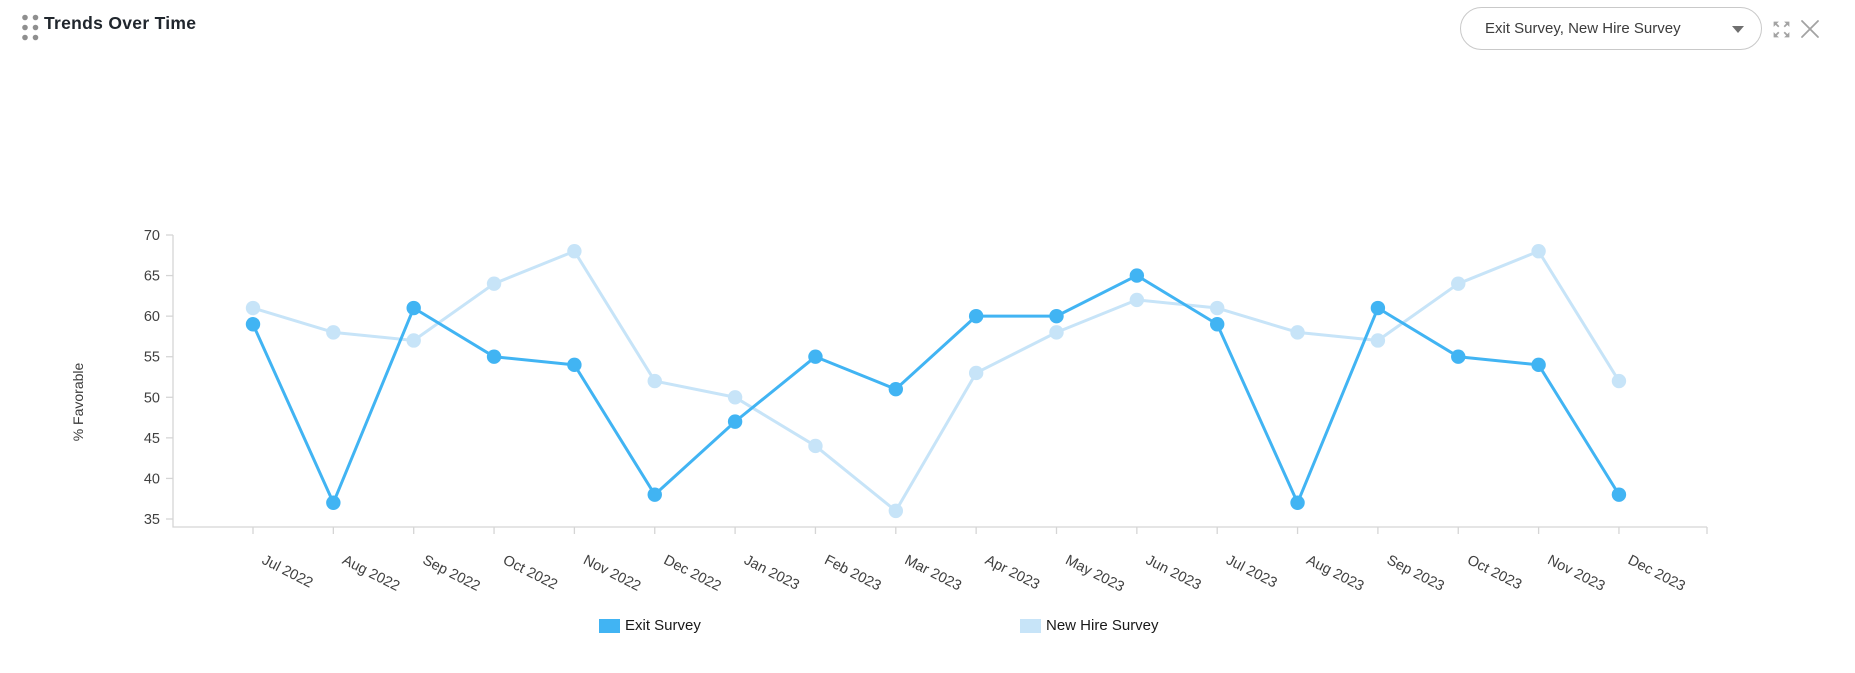 The width and height of the screenshot is (1855, 673). I want to click on y-tick-label: 45, so click(152, 439).